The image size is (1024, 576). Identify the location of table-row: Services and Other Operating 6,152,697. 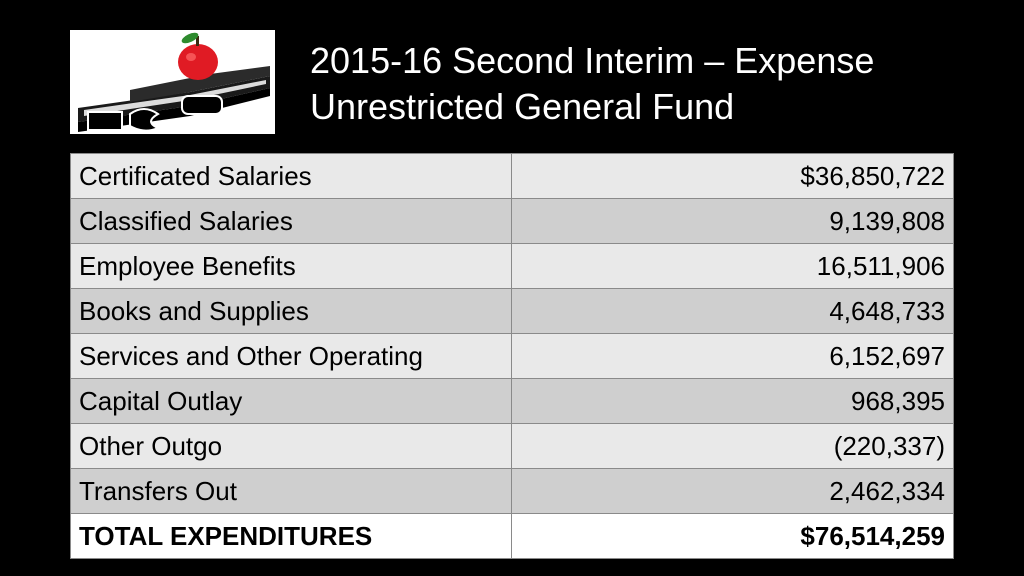
(512, 356).